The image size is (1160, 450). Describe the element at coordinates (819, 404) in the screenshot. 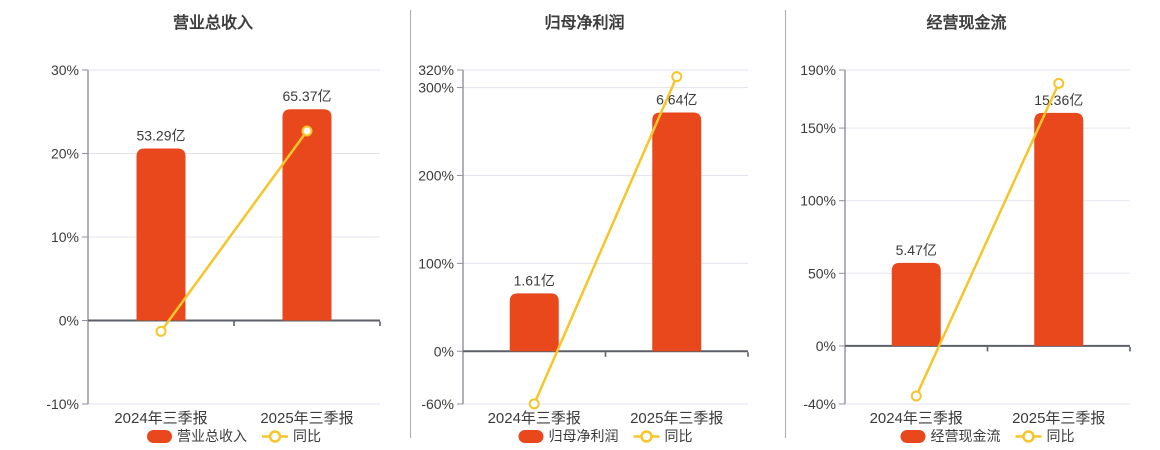

I see `y-axis-tick-label: -40%` at that location.